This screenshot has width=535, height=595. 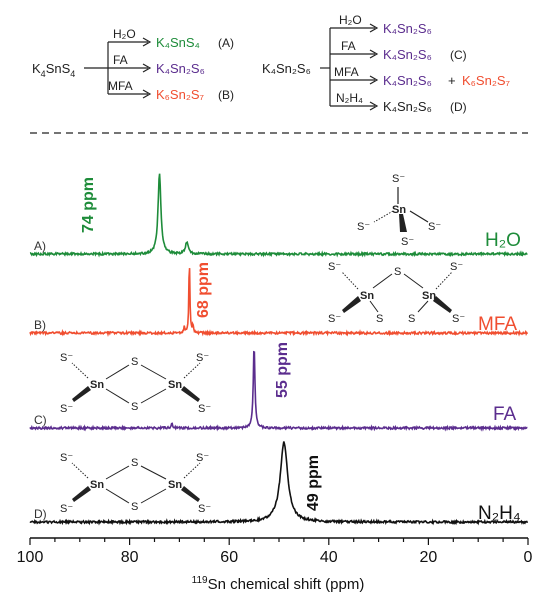 I want to click on scheme-right-product-3: K₄Sn₂S₆, so click(x=407, y=80).